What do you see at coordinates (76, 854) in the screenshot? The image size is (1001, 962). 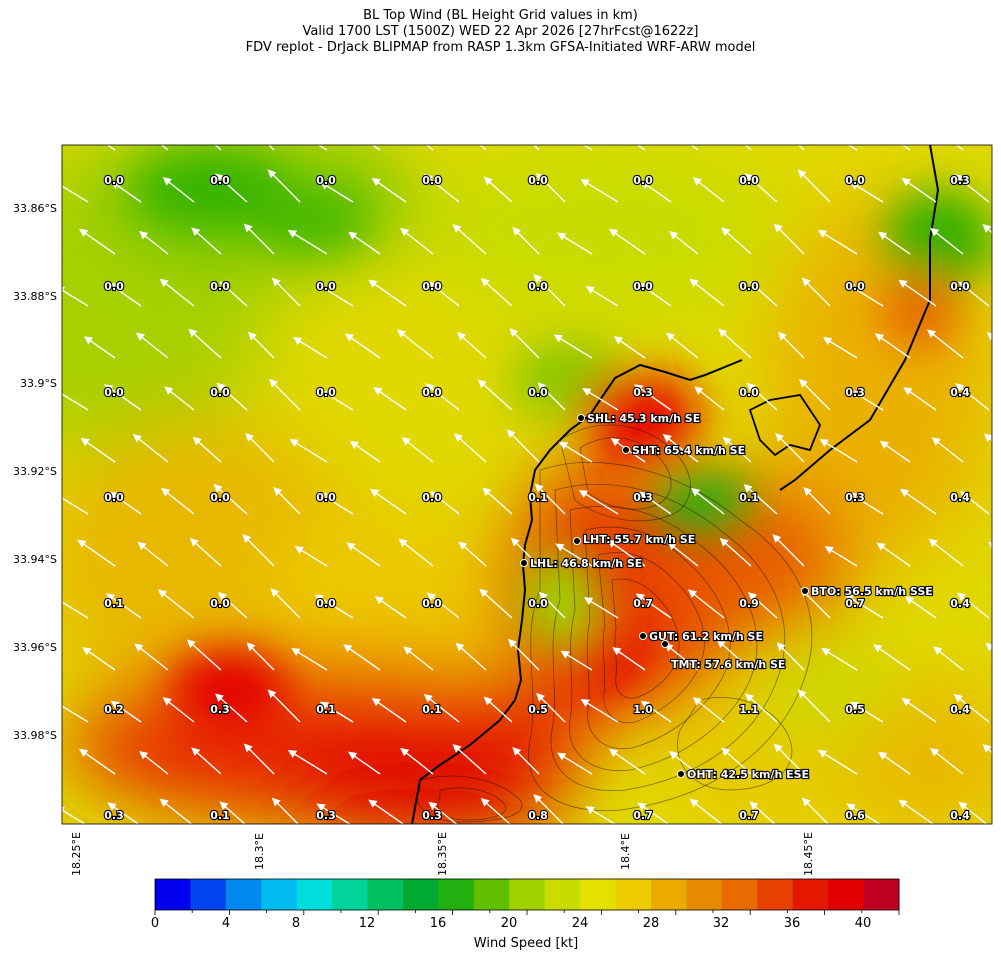 I see `lon-label: 18.25°E` at bounding box center [76, 854].